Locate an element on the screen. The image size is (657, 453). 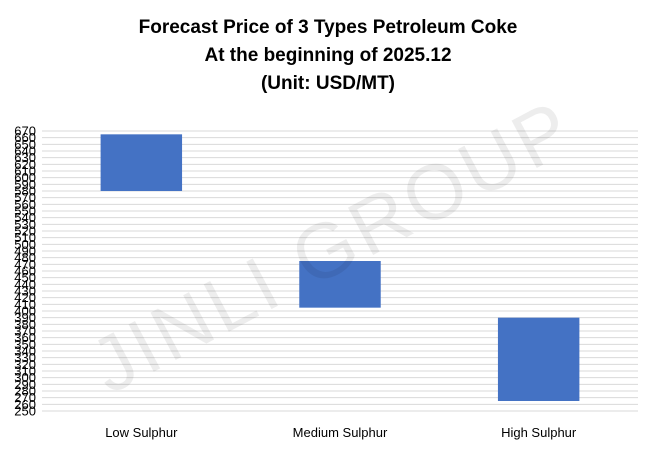
y-tick-label: 640 is located at coordinates (25, 151).